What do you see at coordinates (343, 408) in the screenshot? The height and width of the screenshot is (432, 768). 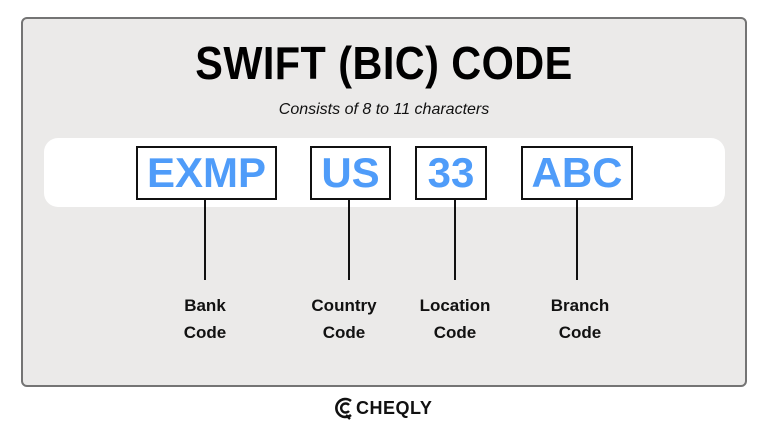 I see `cheqly-c-logo-icon` at bounding box center [343, 408].